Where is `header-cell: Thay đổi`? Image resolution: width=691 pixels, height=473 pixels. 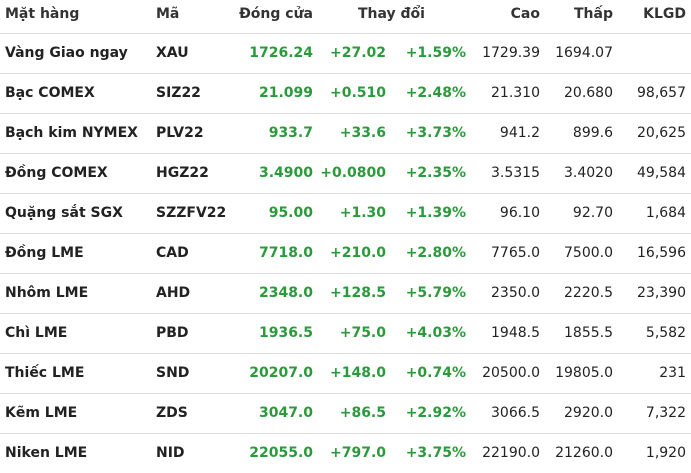
header-cell: Thay đổi is located at coordinates (391, 14).